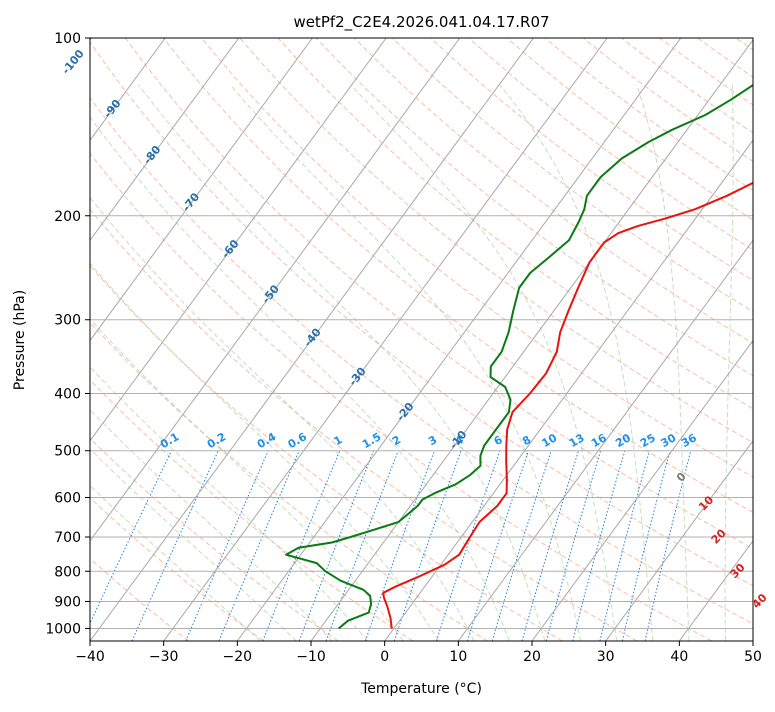 The width and height of the screenshot is (775, 712). What do you see at coordinates (164, 657) in the screenshot?
I see `x-tick-label: −30` at bounding box center [164, 657].